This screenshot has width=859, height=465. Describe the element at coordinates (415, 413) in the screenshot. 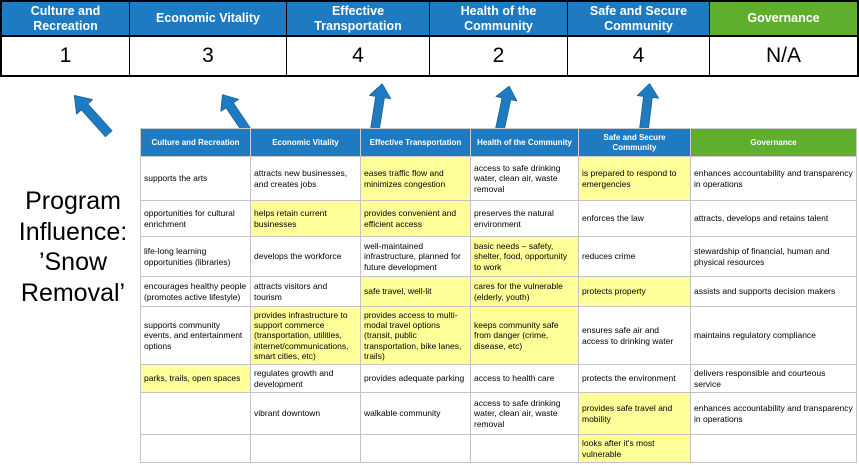

I see `matrix-cell-walkable-community: walkable community` at that location.